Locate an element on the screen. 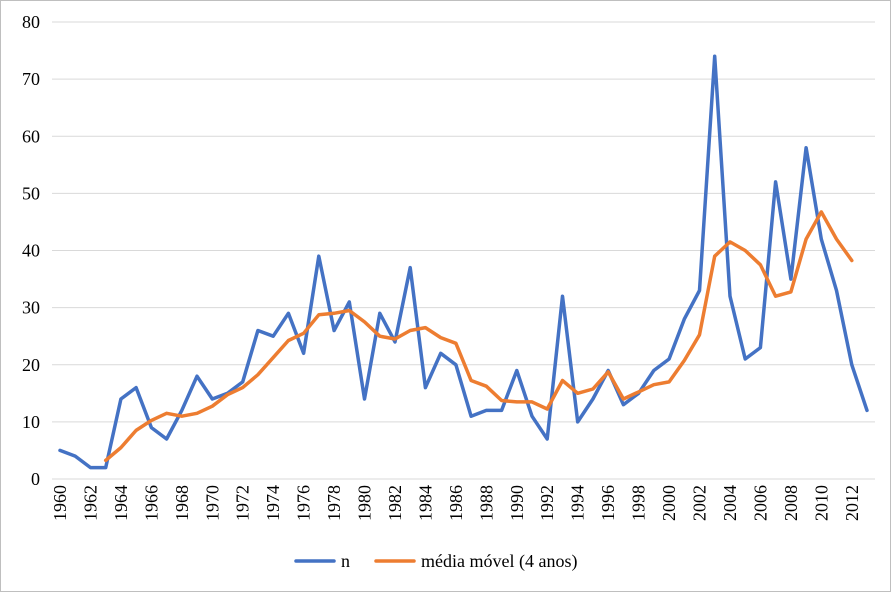  x-tick-label: 1982 is located at coordinates (395, 503).